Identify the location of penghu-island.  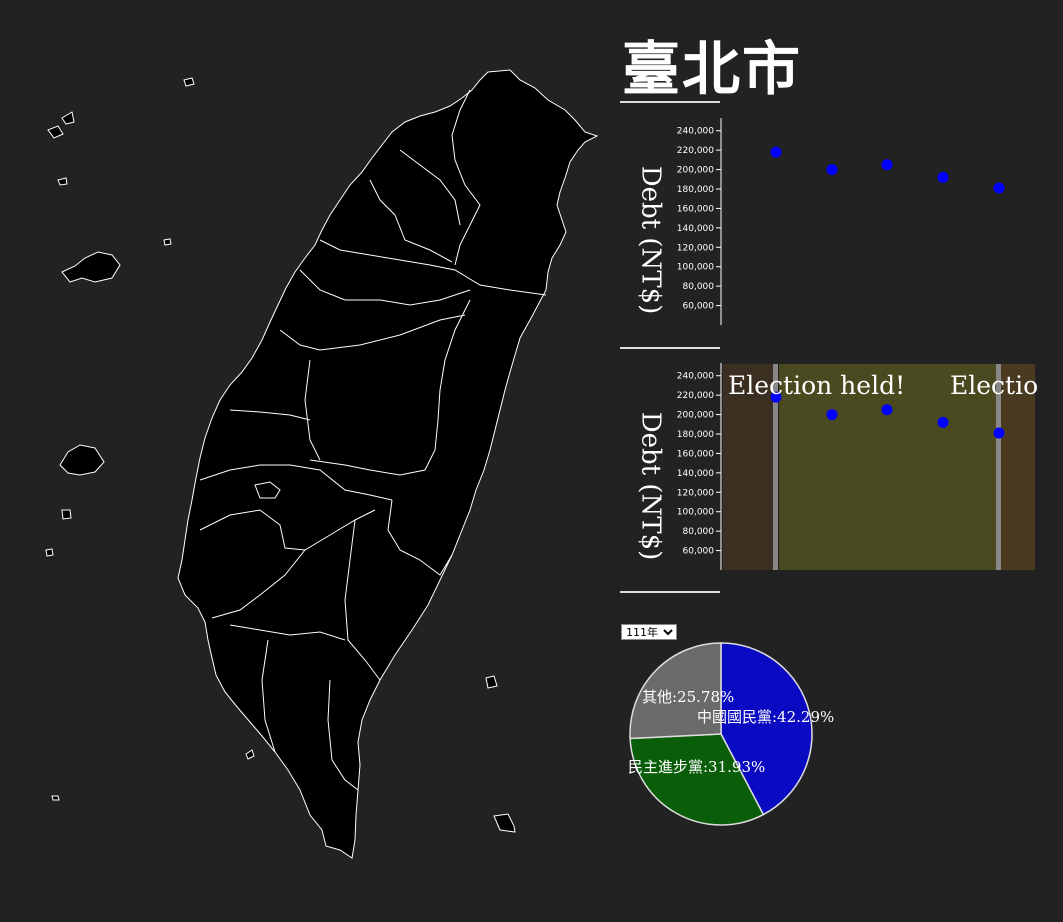
(91, 267).